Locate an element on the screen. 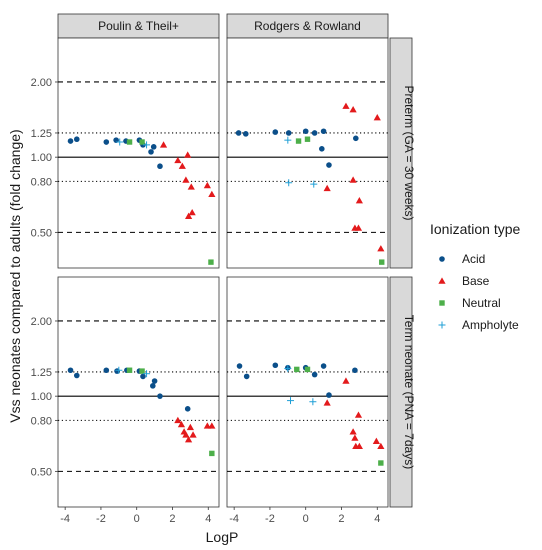 This screenshot has height=550, width=542. row-strip-label: Term neonate (PNA = 7days) is located at coordinates (409, 392).